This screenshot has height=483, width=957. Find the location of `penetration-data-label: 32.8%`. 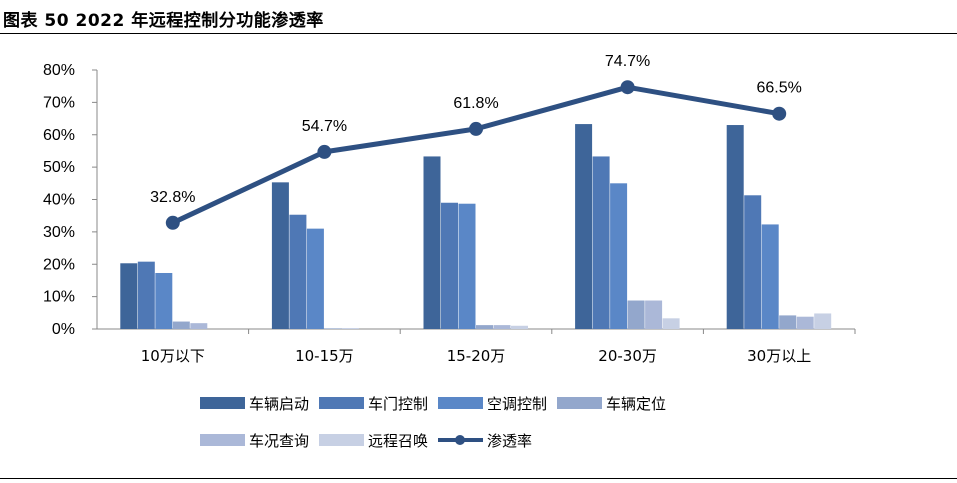

penetration-data-label: 32.8% is located at coordinates (172, 197).